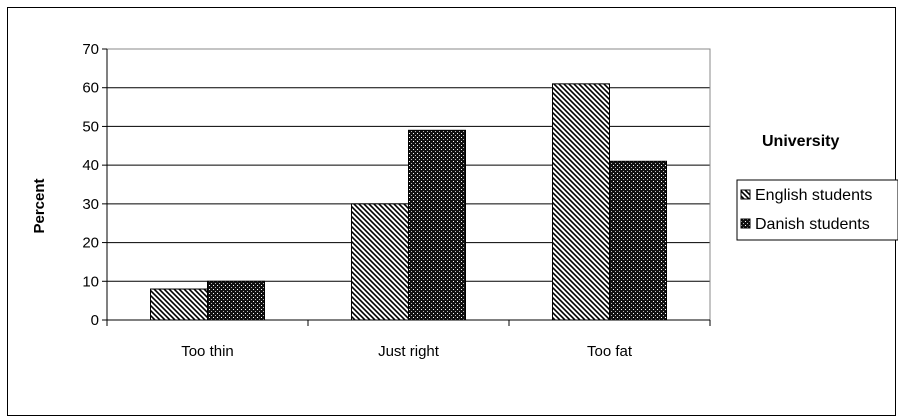 The width and height of the screenshot is (898, 418). Describe the element at coordinates (745, 223) in the screenshot. I see `legend-swatch-danish` at that location.